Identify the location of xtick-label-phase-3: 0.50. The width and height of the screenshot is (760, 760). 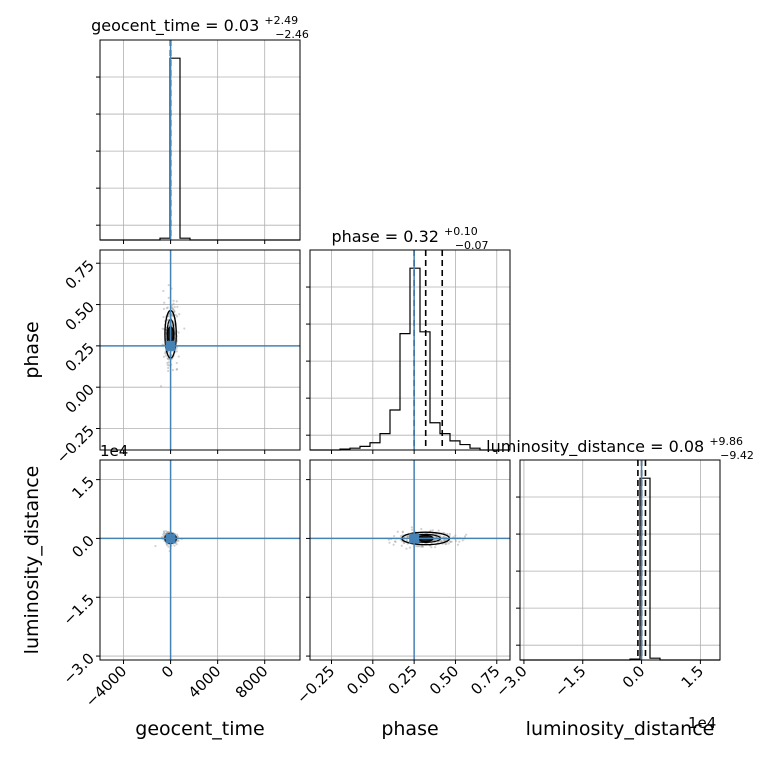
(444, 680).